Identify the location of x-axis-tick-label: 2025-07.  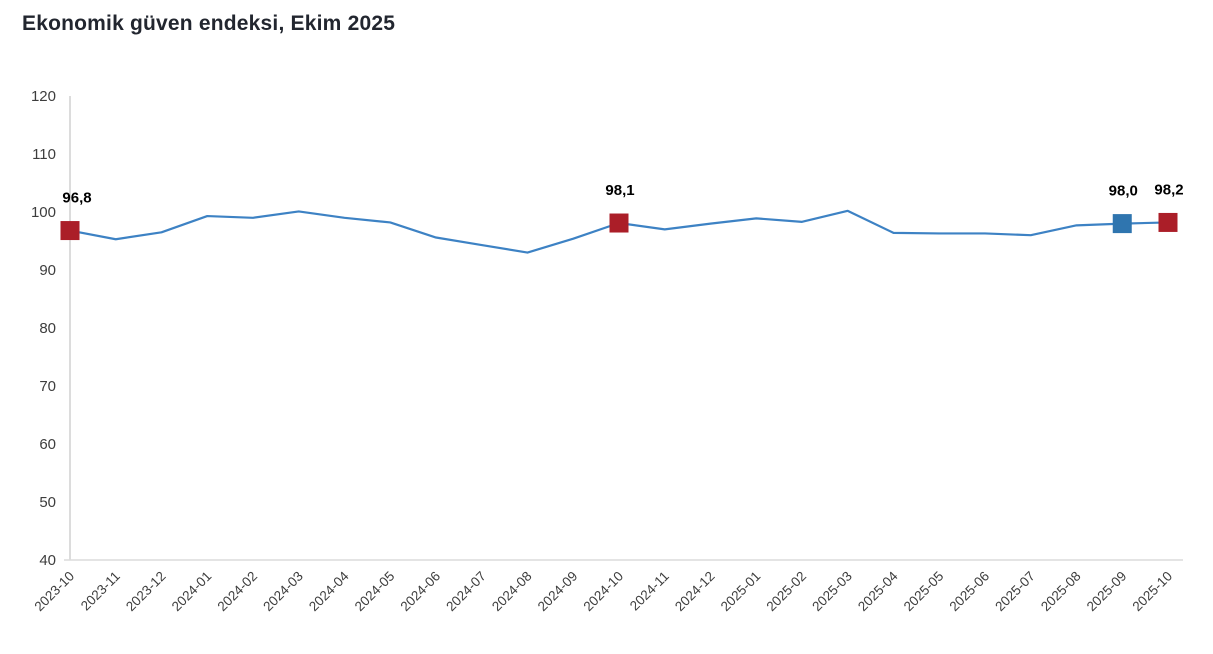
(1015, 592).